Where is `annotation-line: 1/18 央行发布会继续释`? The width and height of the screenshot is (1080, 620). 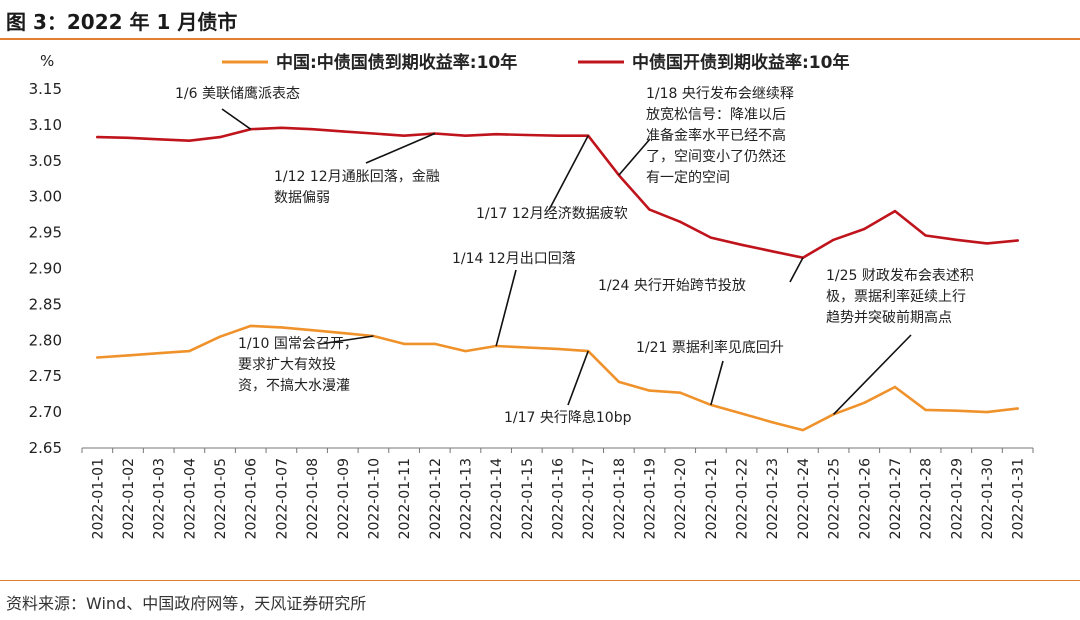
annotation-line: 1/18 央行发布会继续释 is located at coordinates (720, 93).